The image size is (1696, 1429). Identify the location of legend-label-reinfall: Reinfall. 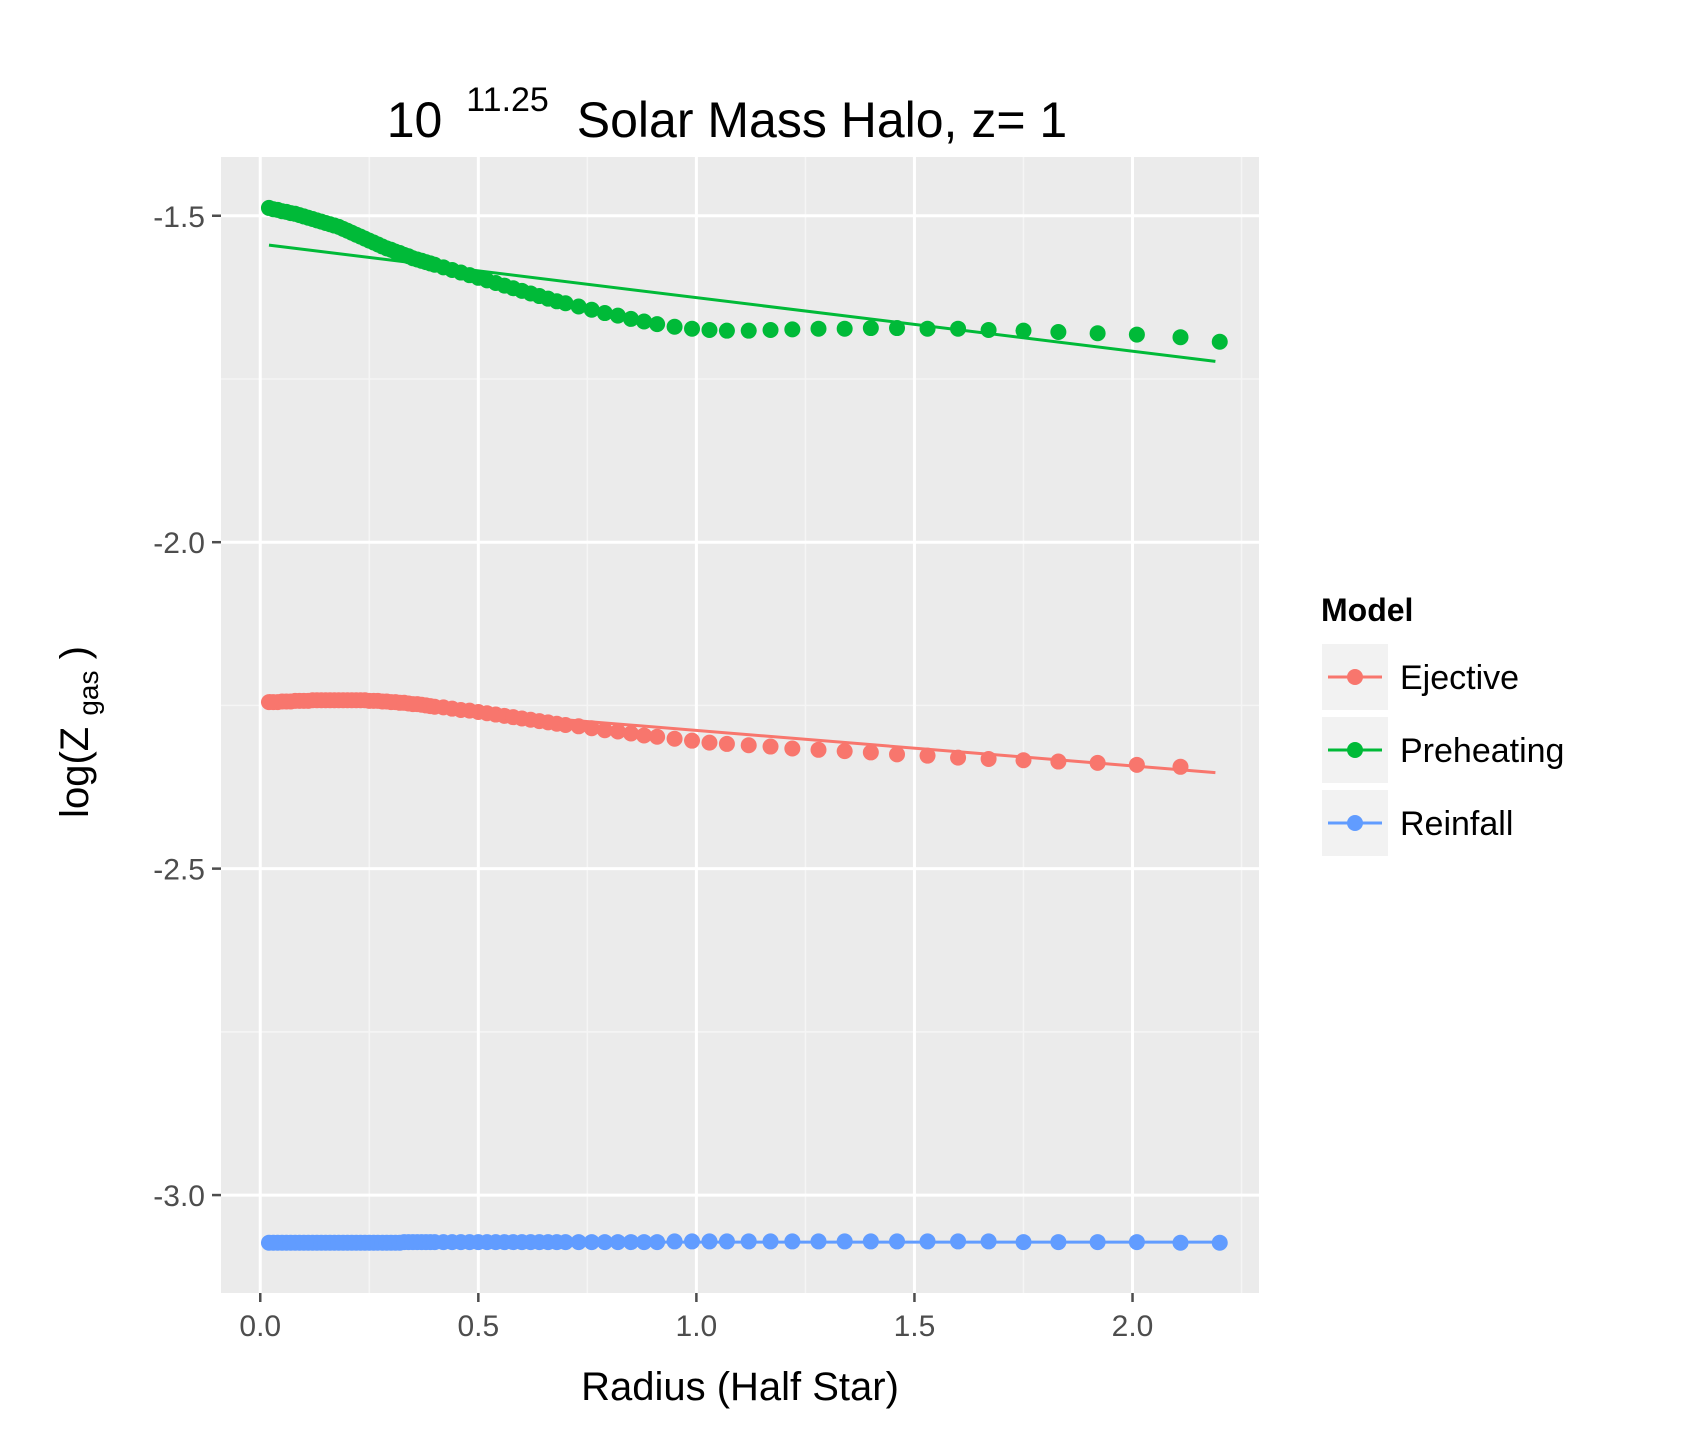
(1456, 824).